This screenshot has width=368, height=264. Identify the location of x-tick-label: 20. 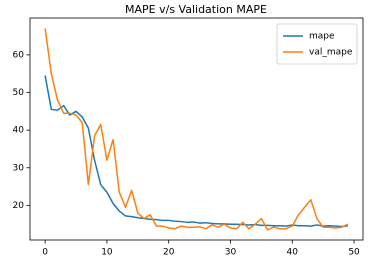
(169, 253).